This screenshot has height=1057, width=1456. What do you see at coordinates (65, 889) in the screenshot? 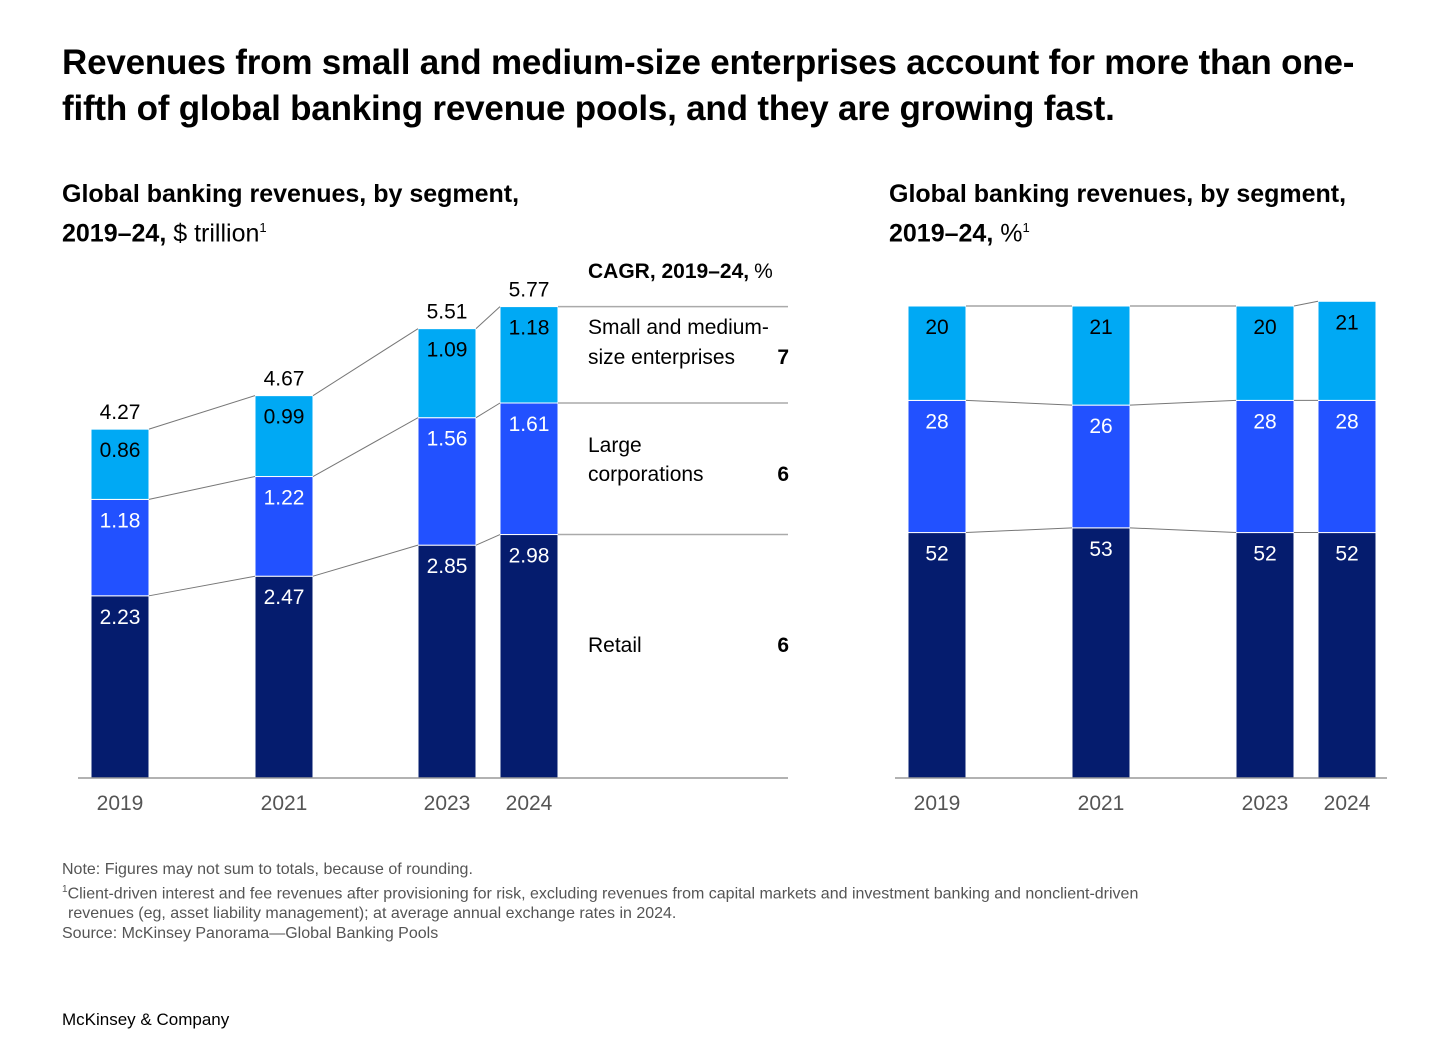
I see `footnote-mark: 1` at bounding box center [65, 889].